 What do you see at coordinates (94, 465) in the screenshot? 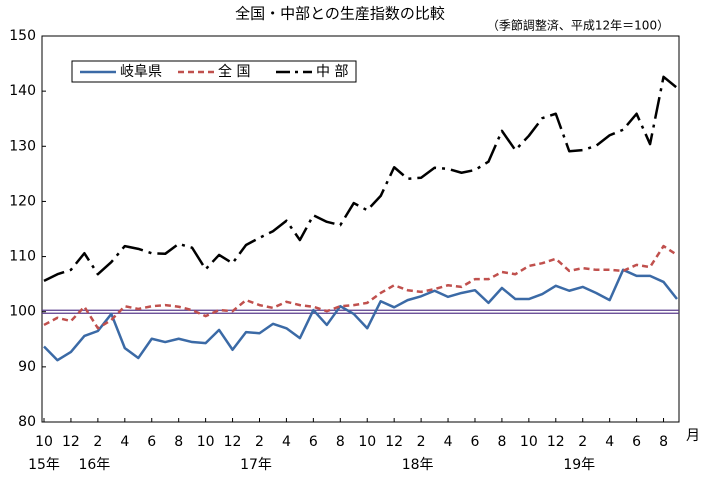
I see `year-label: 16年` at bounding box center [94, 465].